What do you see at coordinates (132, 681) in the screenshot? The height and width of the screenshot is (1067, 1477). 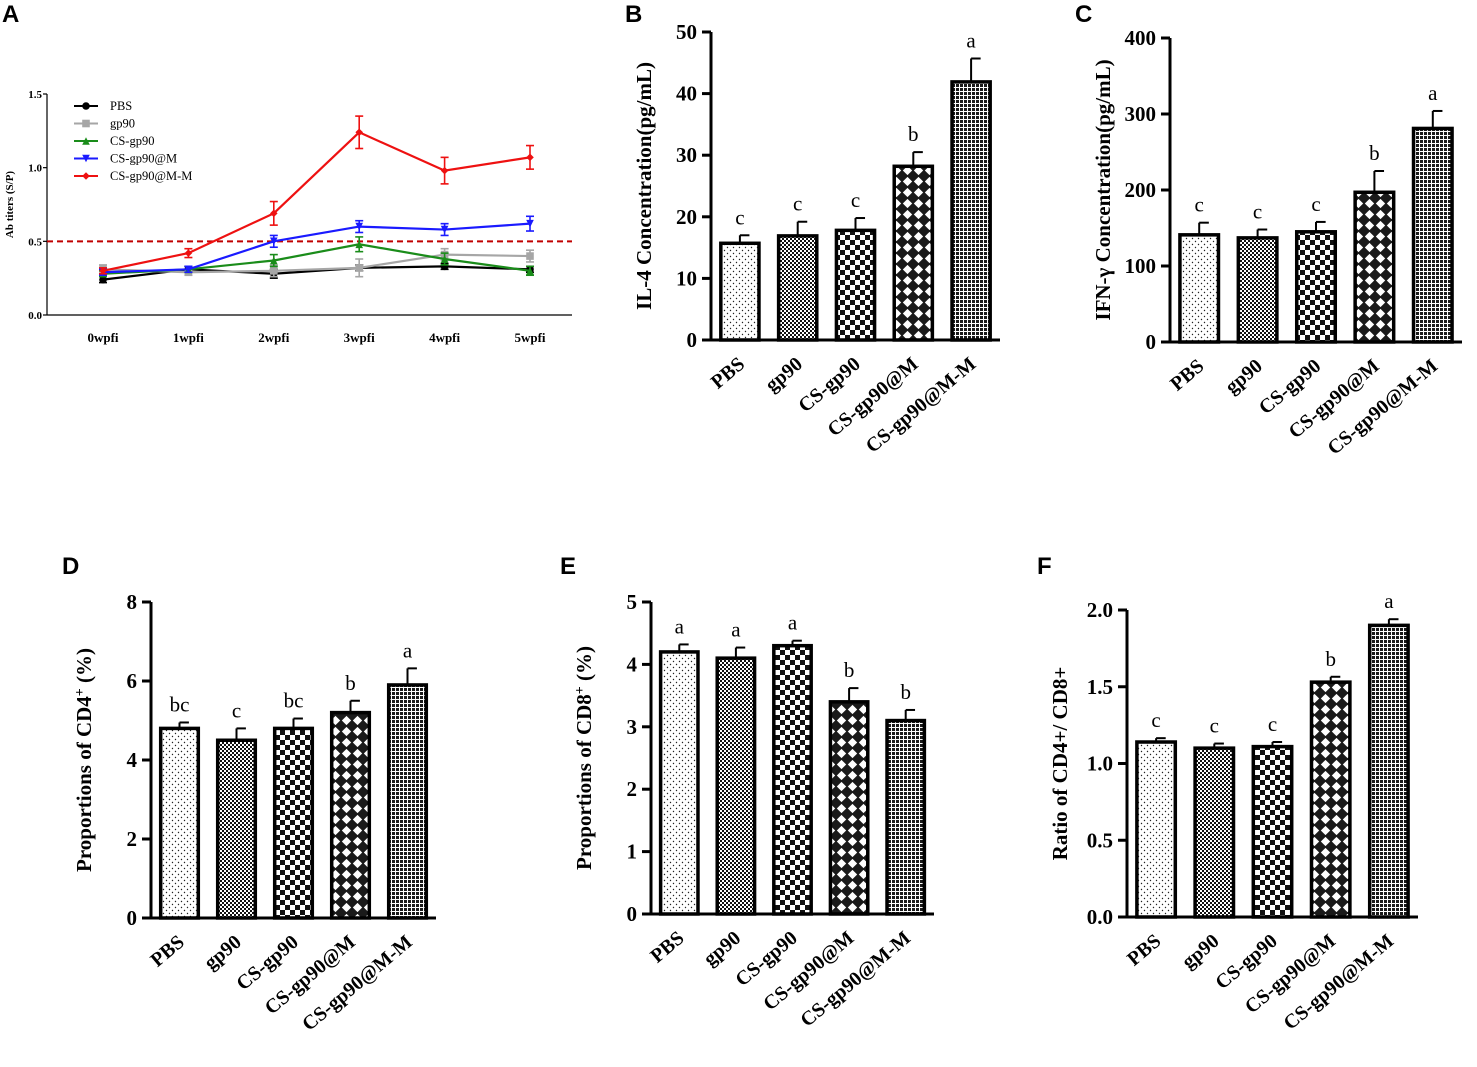 I see `y-tick-label: 6` at bounding box center [132, 681].